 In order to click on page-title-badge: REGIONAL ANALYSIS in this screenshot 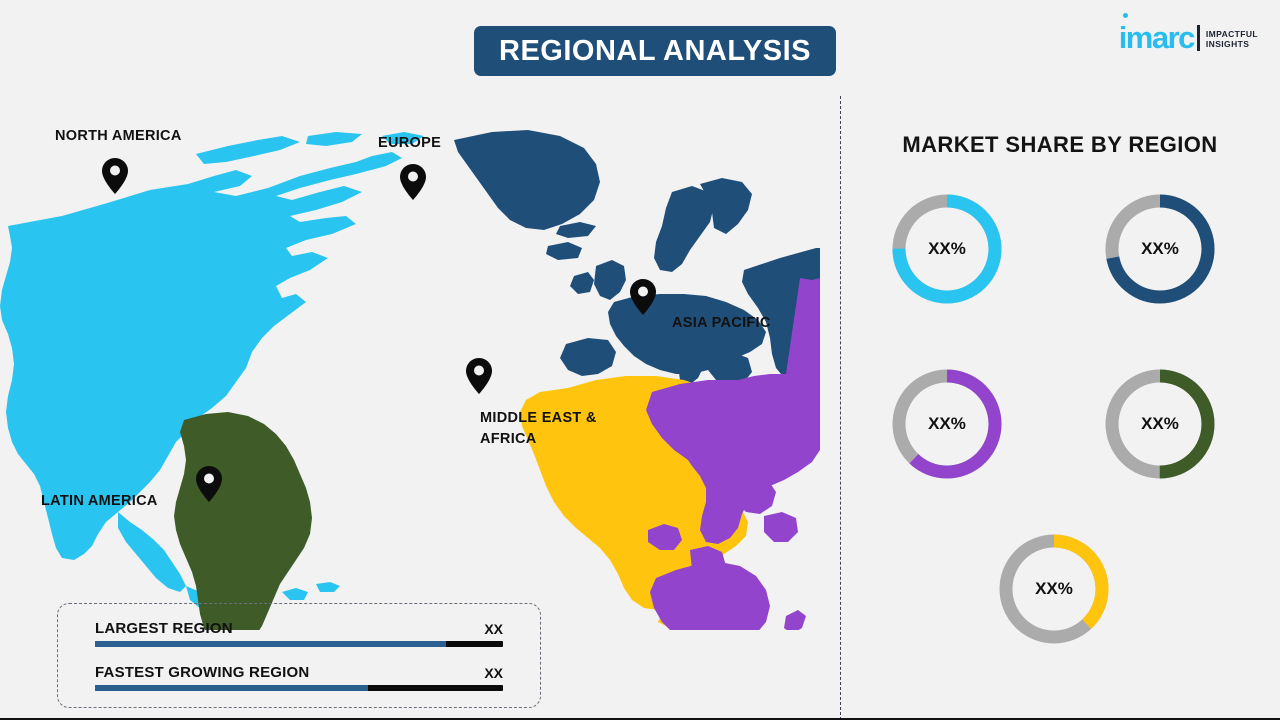, I will do `click(655, 51)`.